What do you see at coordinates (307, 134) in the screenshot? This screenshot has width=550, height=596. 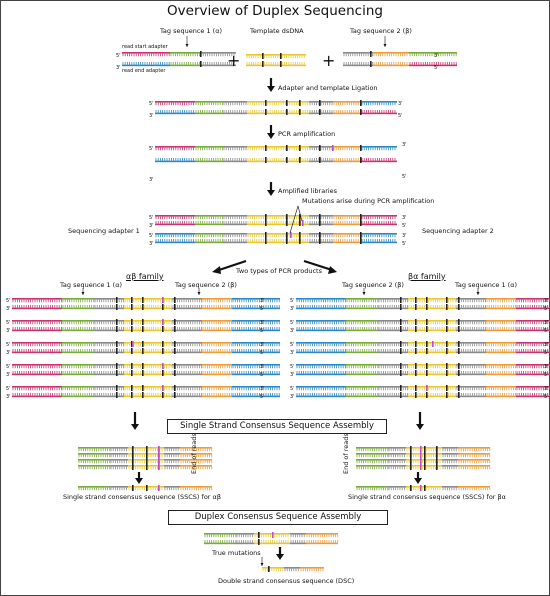 I see `step-pcr: PCR amplification` at bounding box center [307, 134].